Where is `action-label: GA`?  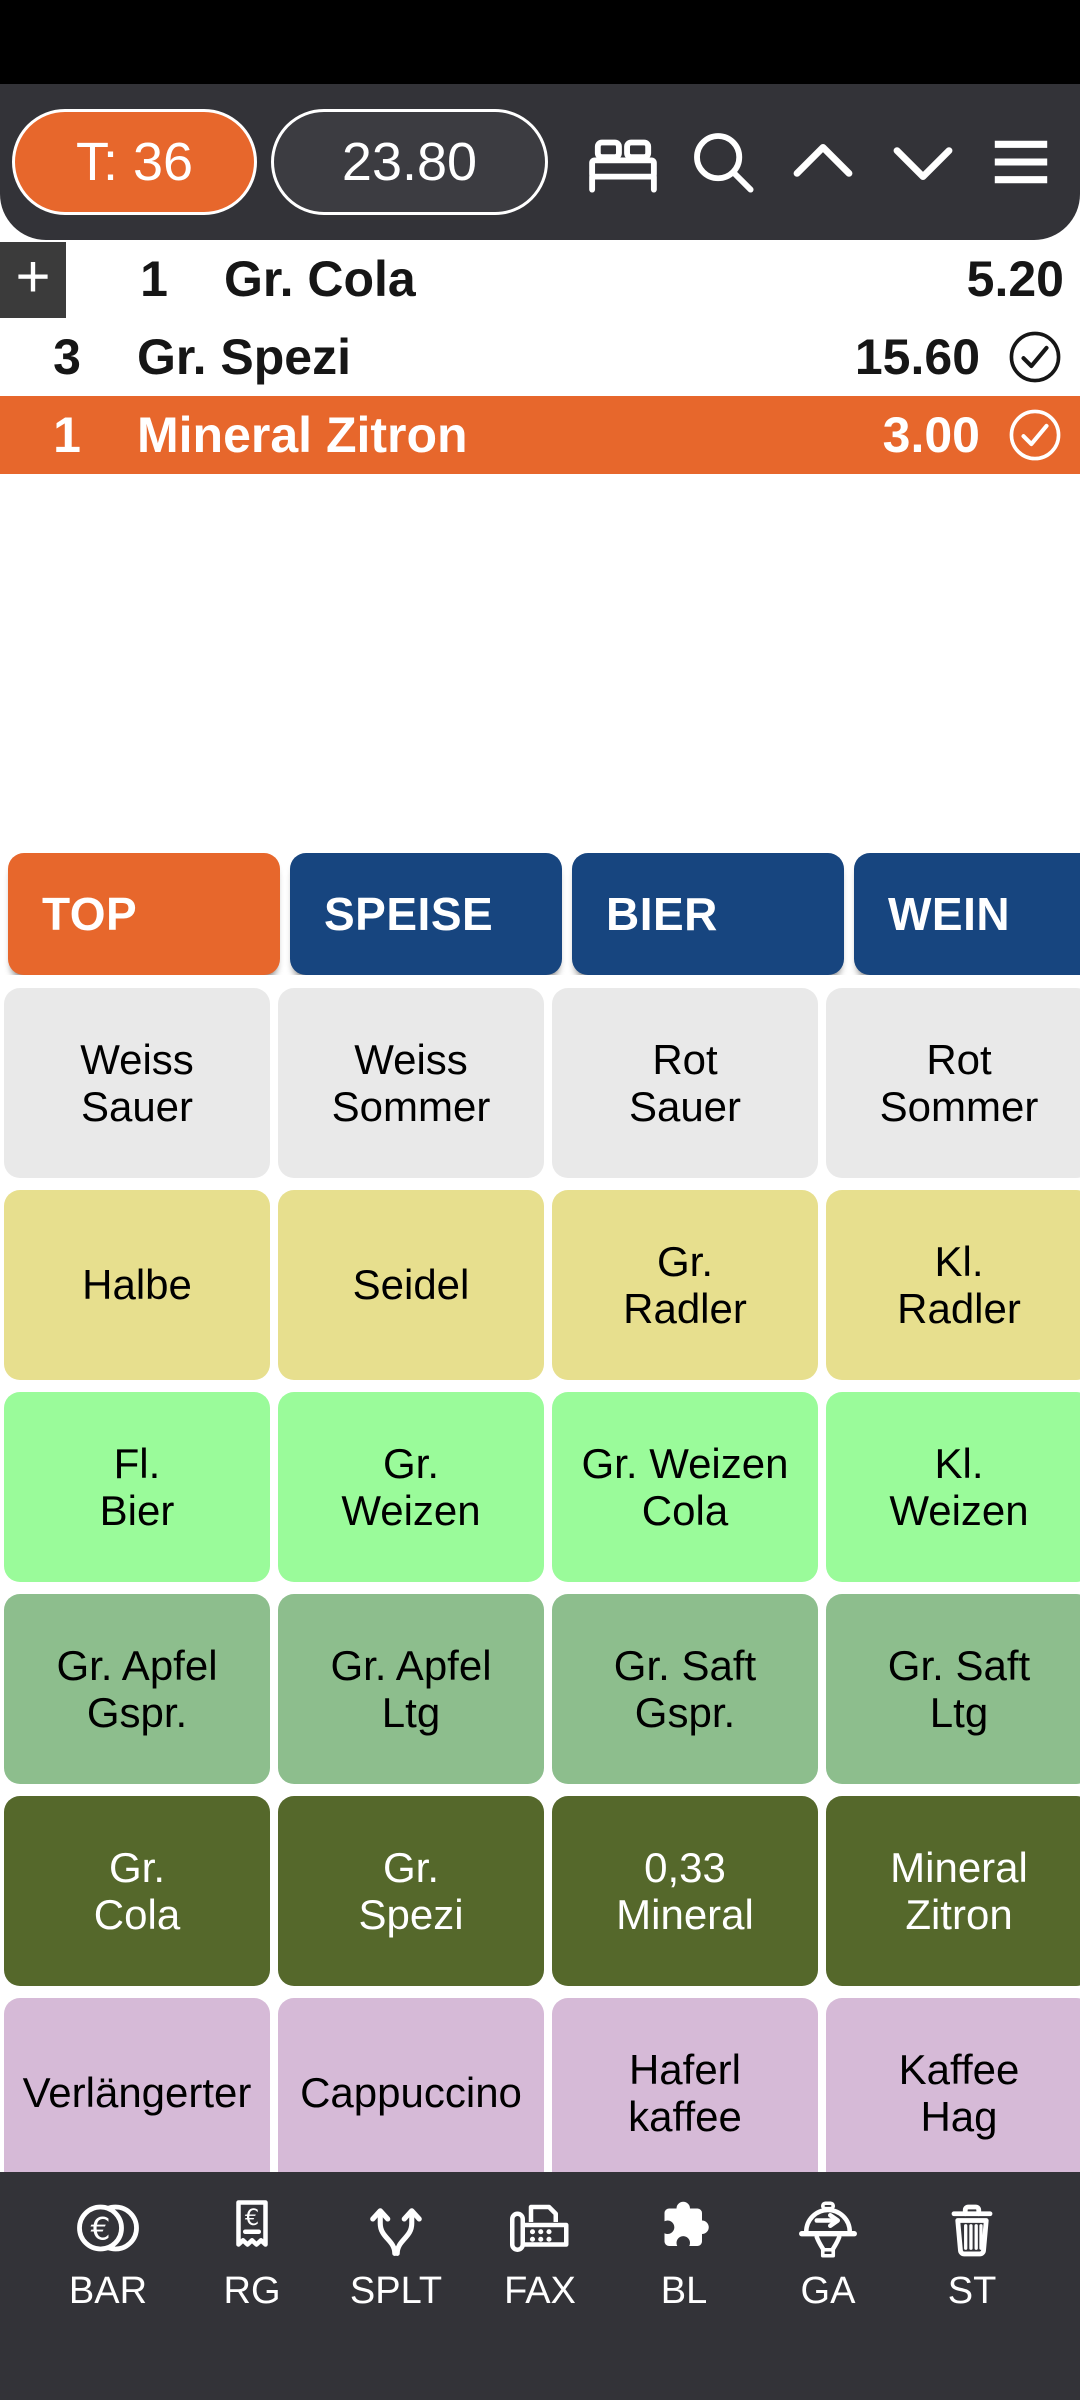
action-label: GA is located at coordinates (828, 2291).